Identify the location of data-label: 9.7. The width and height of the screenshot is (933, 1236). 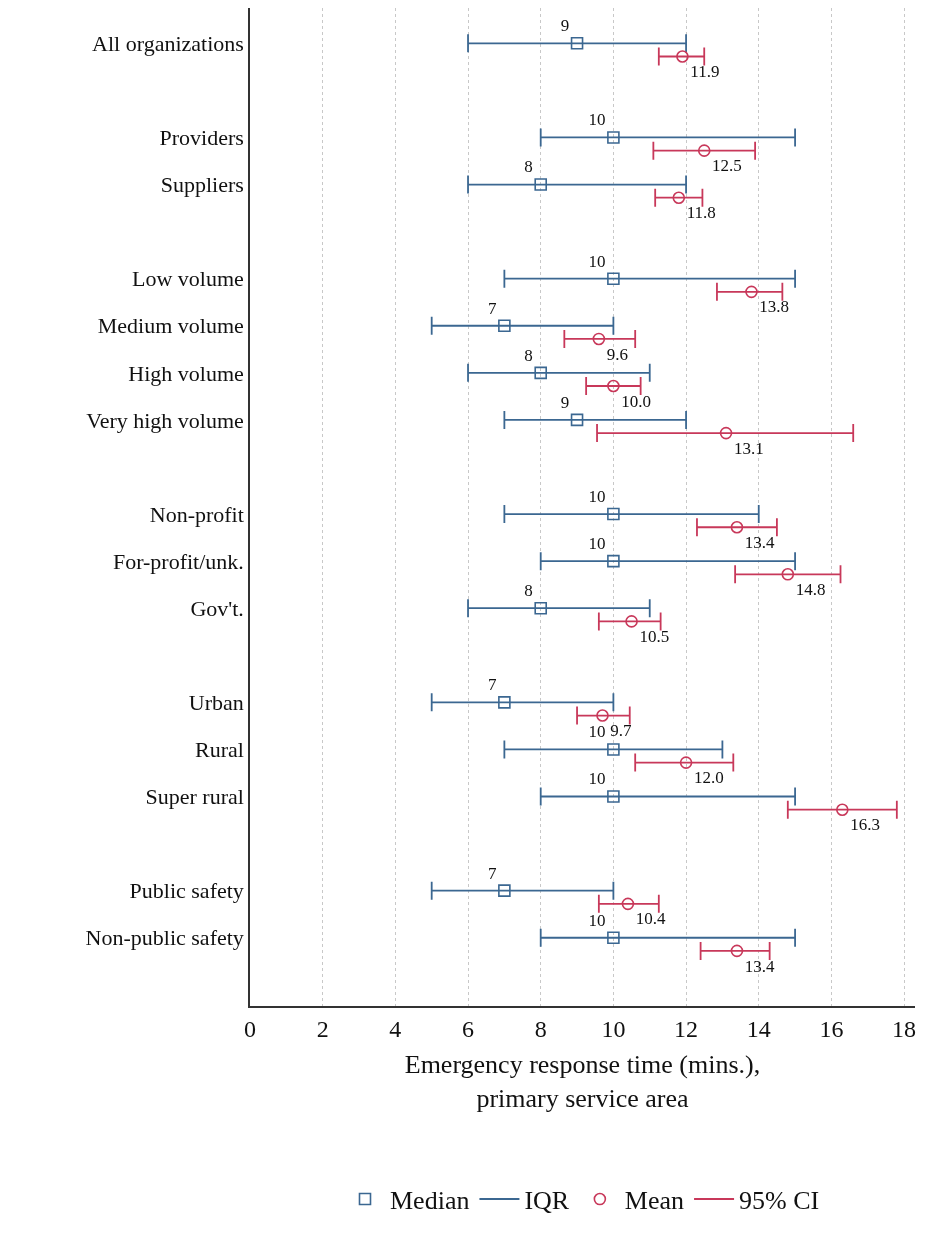
(621, 731).